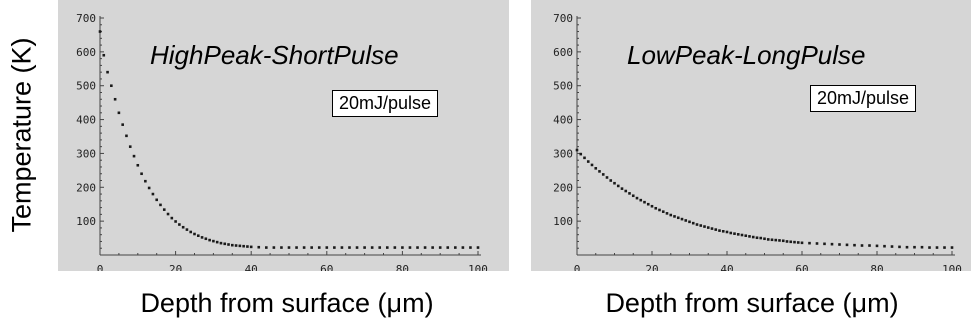 Image resolution: width=971 pixels, height=327 pixels. I want to click on y-tick-label: 500, so click(563, 86).